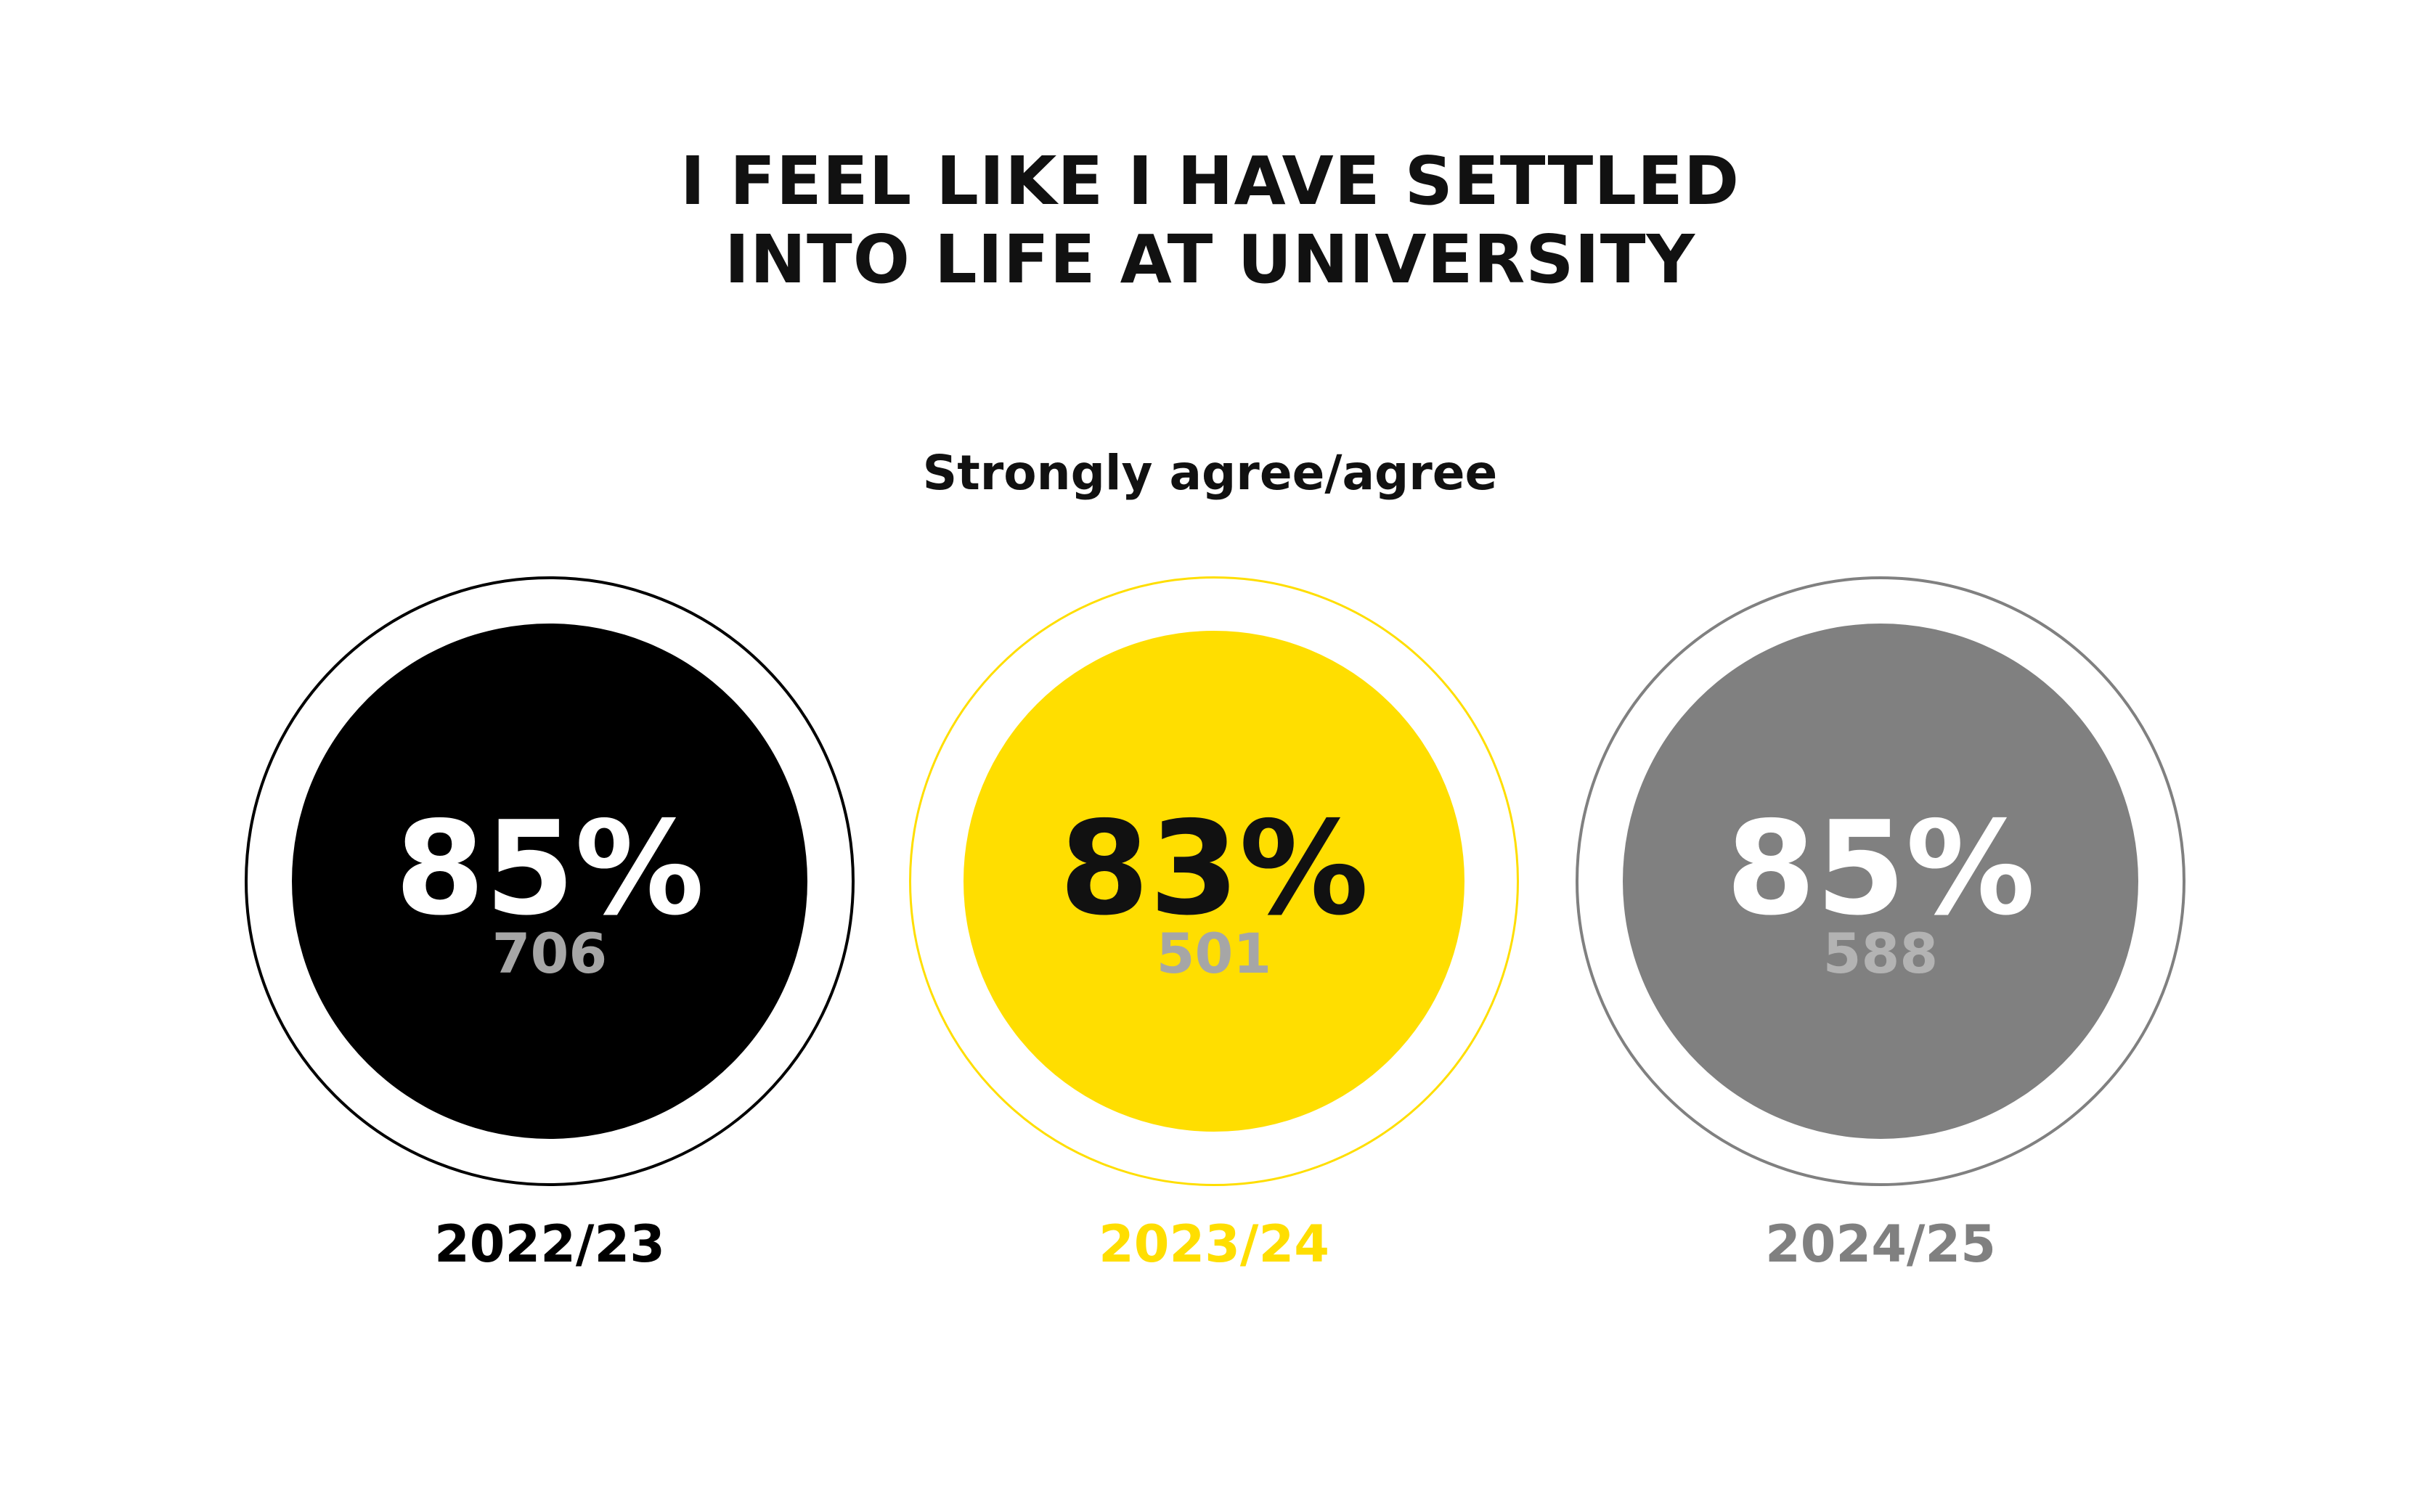  I want to click on chart-title-line-1: I FEEL LIKE I HAVE SETTLED, so click(1210, 181).